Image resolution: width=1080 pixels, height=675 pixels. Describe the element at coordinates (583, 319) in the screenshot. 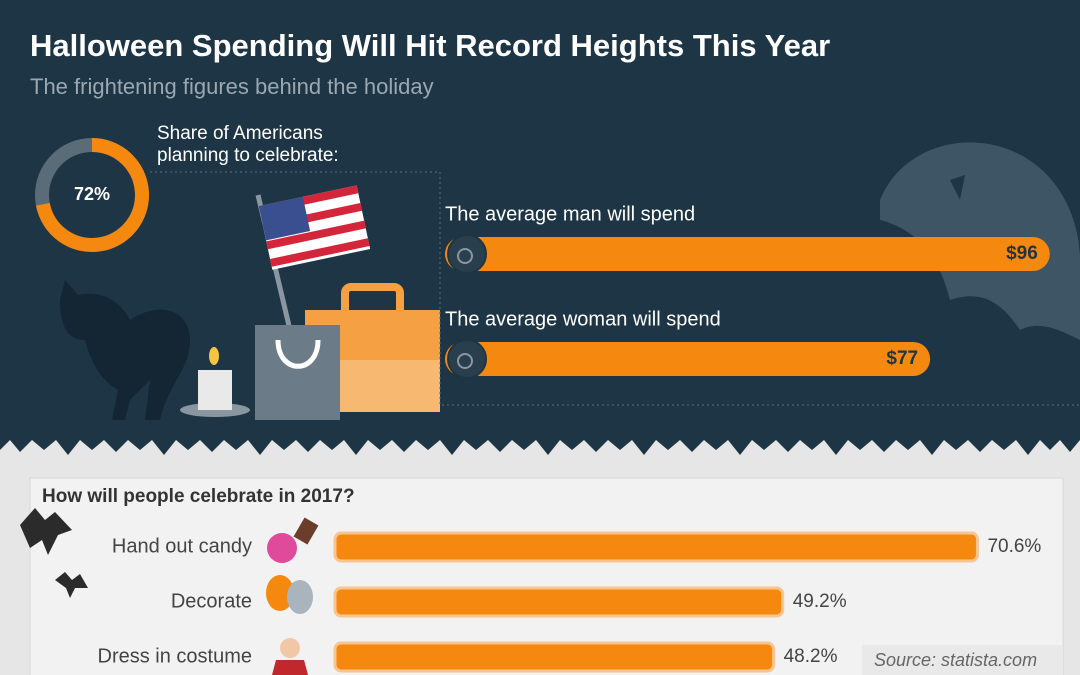

I see `category-label: The average woman will spend` at that location.